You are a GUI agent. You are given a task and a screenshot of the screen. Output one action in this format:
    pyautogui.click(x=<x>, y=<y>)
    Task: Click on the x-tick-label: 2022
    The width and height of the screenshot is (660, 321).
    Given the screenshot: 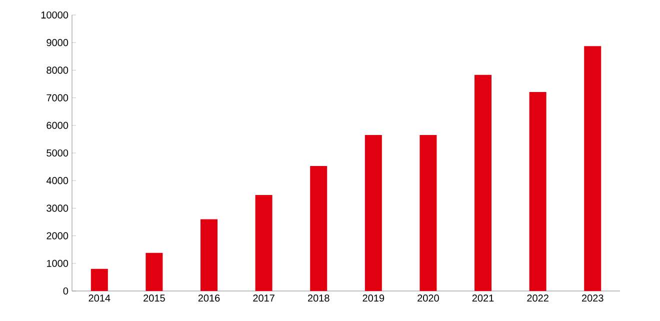 What is the action you would take?
    pyautogui.click(x=537, y=298)
    